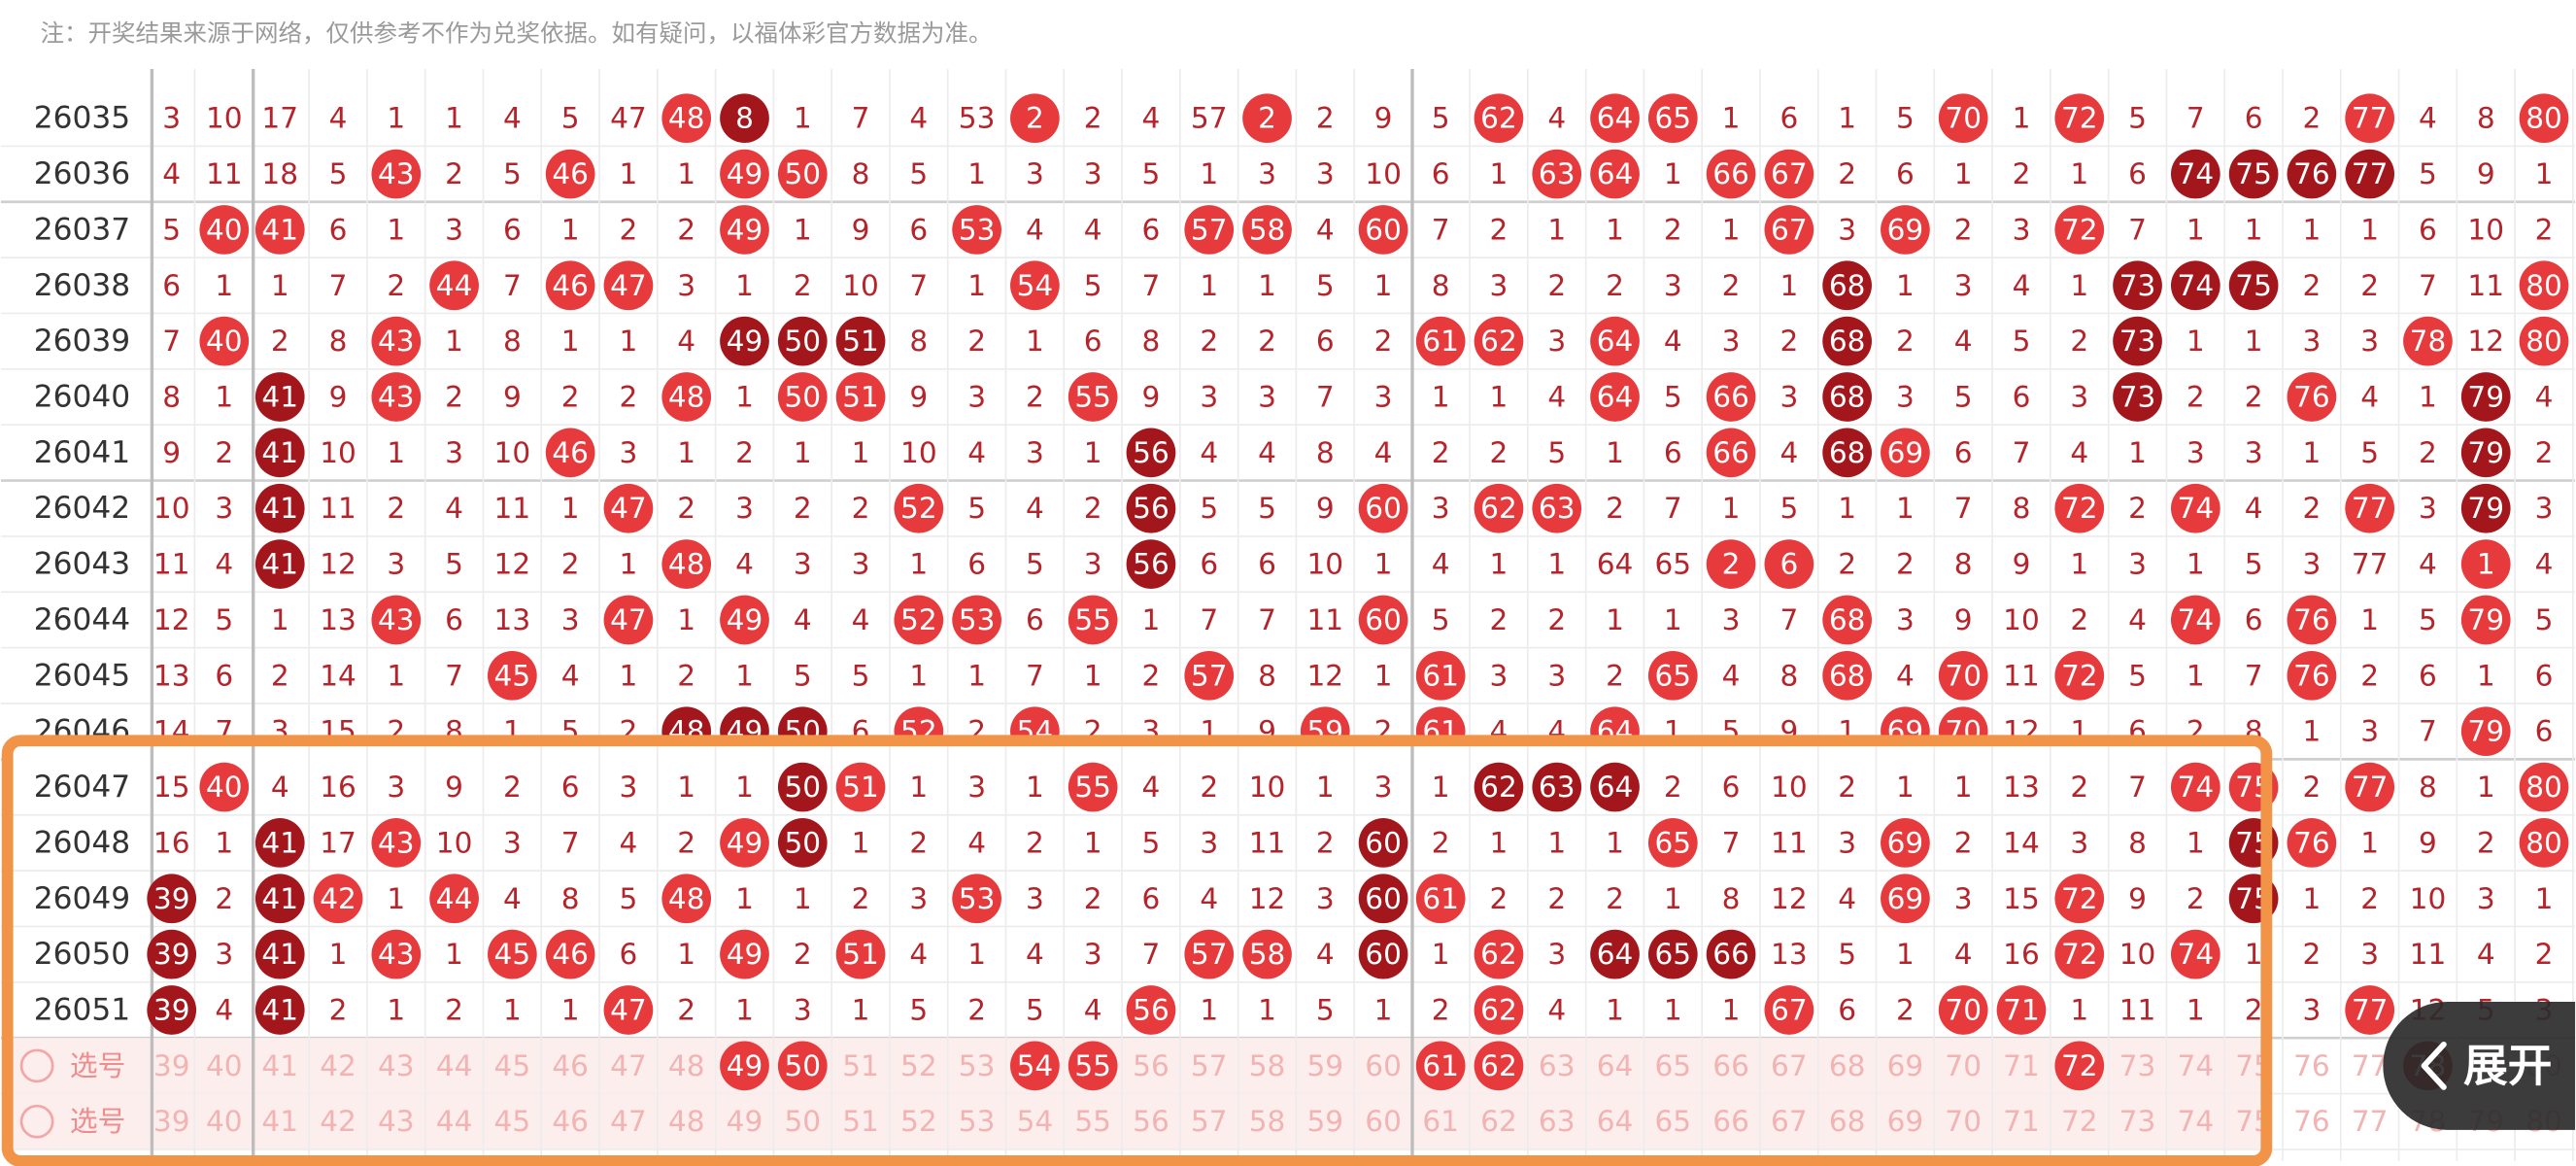 Image resolution: width=2576 pixels, height=1166 pixels. I want to click on expand-label: 展开, so click(2507, 1065).